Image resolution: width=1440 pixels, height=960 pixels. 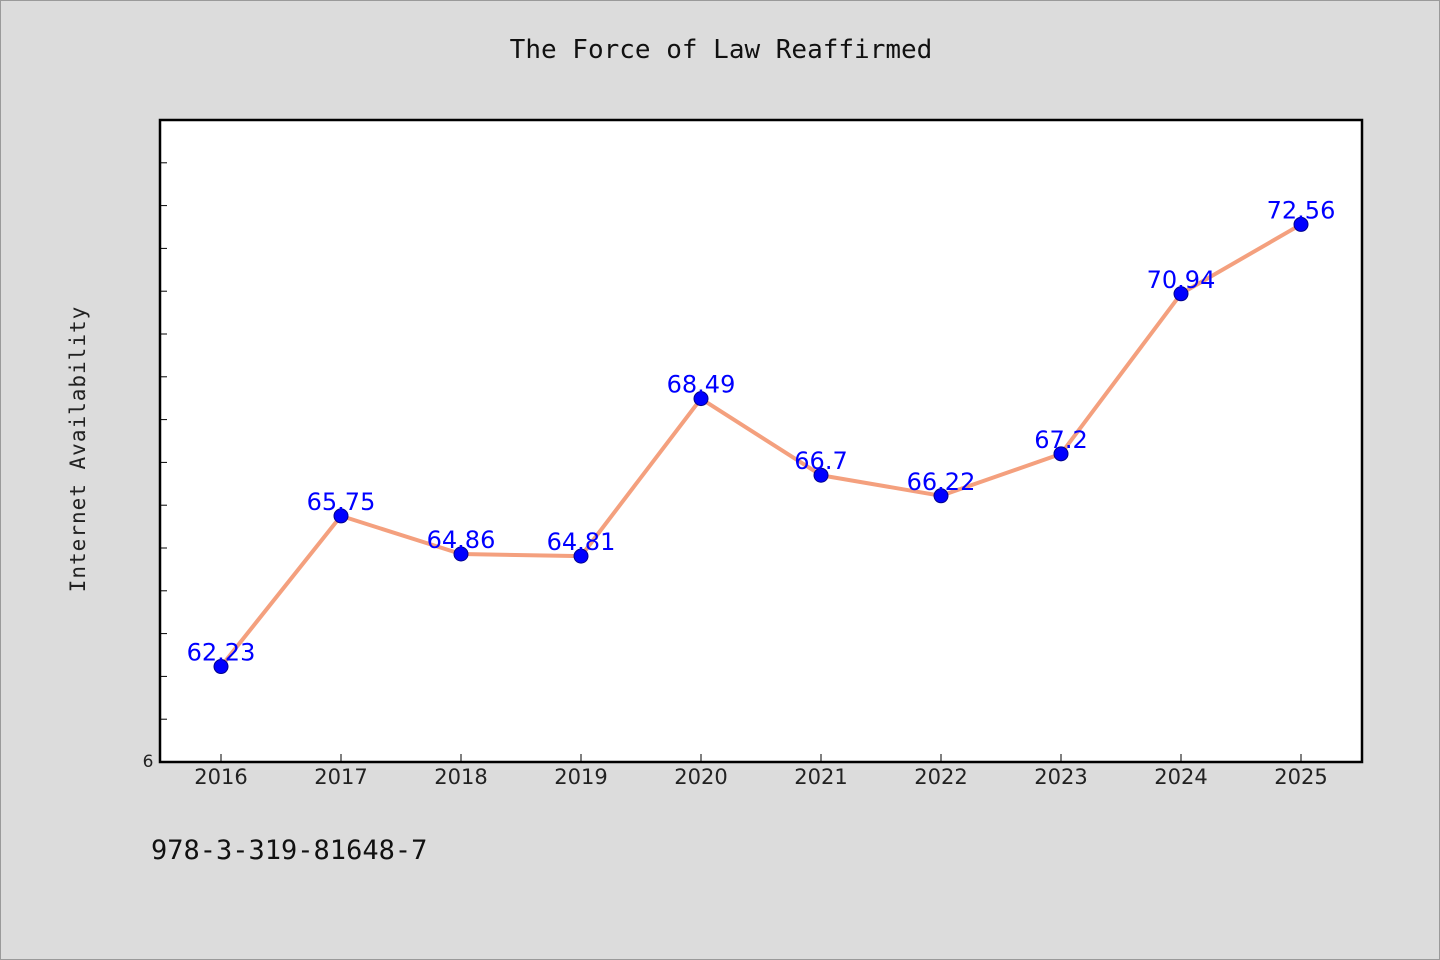 What do you see at coordinates (700, 777) in the screenshot?
I see `x-tick-label: 2020` at bounding box center [700, 777].